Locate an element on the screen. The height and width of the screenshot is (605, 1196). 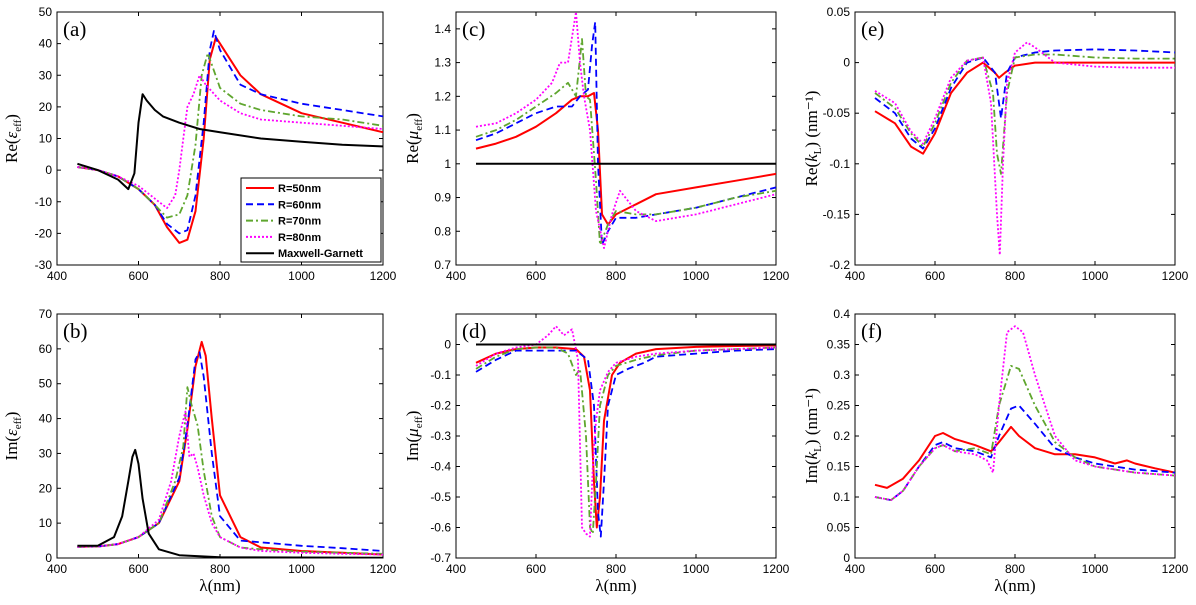
series-line-r-50nm is located at coordinates (625, 159).